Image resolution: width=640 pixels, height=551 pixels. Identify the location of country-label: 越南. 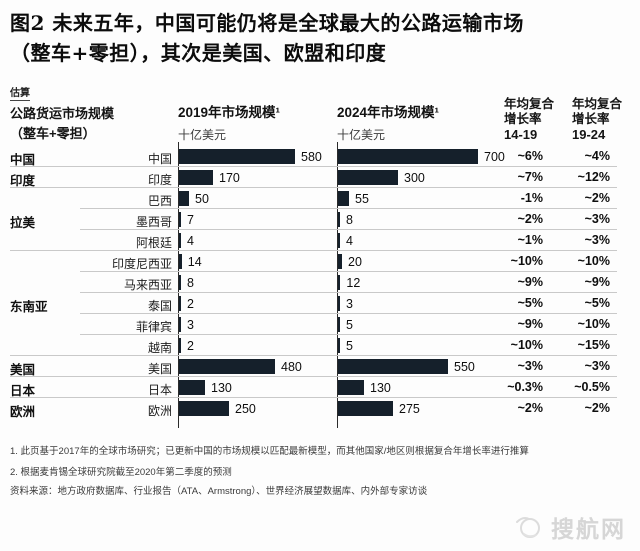
(159, 348).